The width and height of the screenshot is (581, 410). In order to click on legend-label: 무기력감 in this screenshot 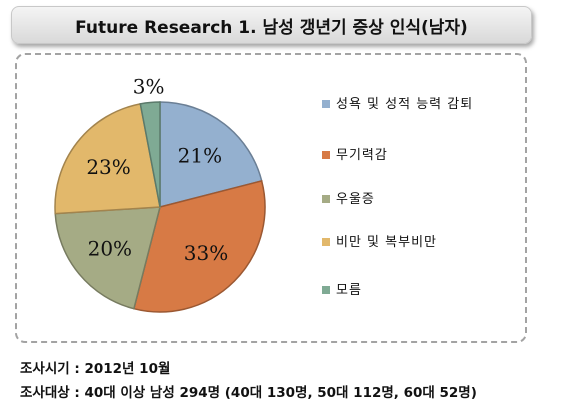, I will do `click(362, 155)`.